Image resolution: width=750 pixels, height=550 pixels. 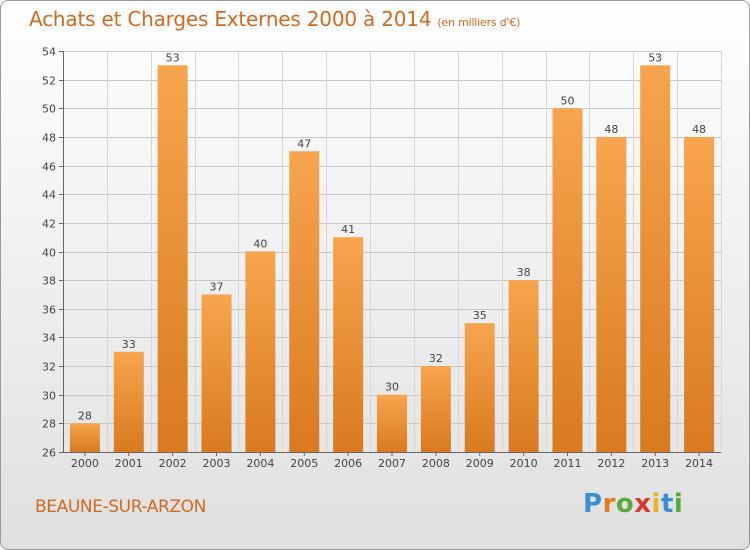 I want to click on x-tick-label: 2013, so click(x=655, y=463).